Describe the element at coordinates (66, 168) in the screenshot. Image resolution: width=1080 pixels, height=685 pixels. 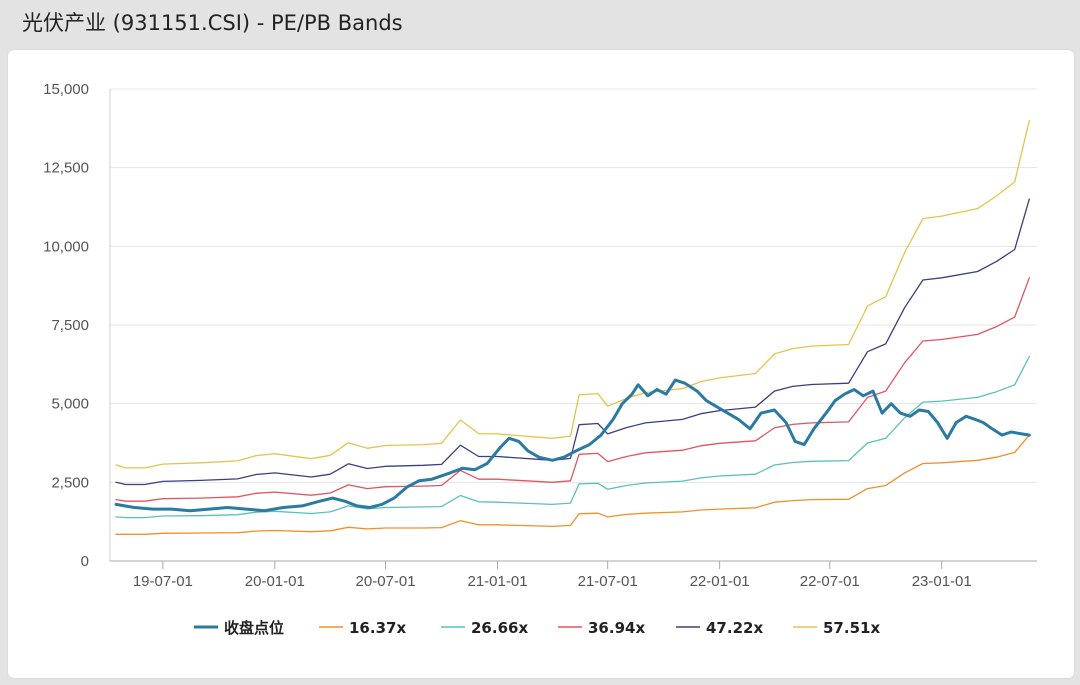
I see `y-tick-label: 12,500` at that location.